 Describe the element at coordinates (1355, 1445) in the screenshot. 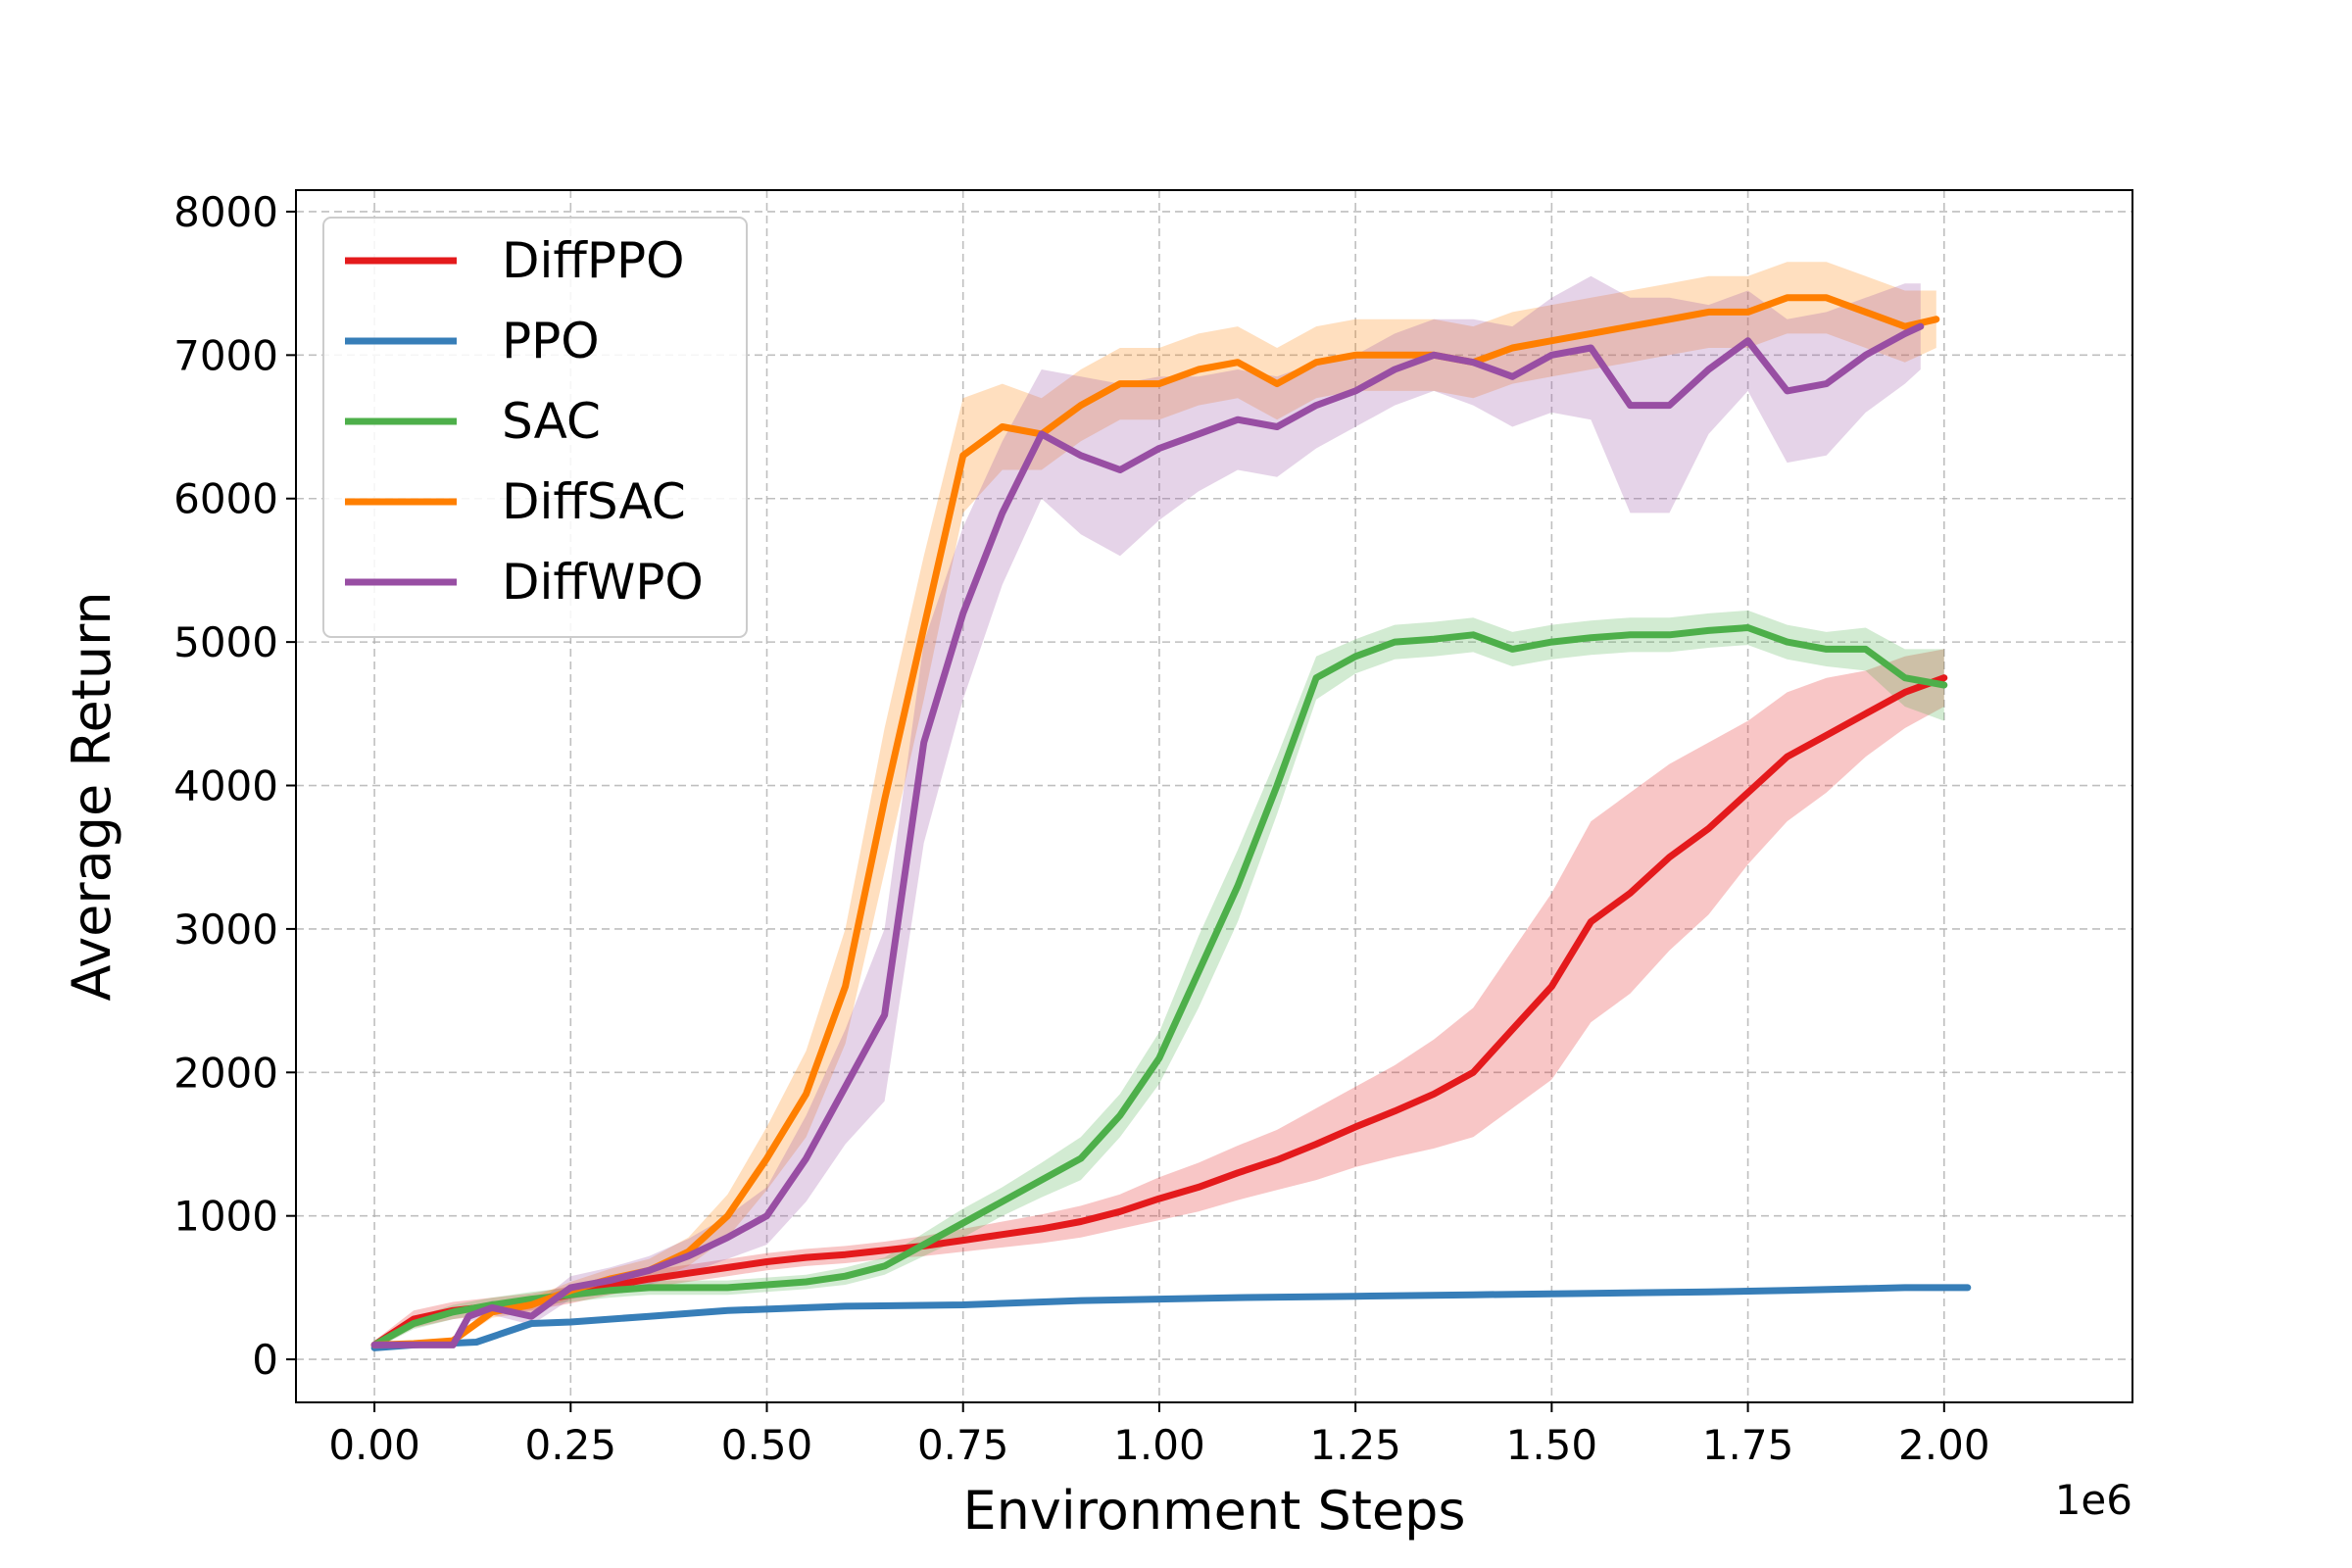

I see `x-tick-label-5: 1.25` at that location.